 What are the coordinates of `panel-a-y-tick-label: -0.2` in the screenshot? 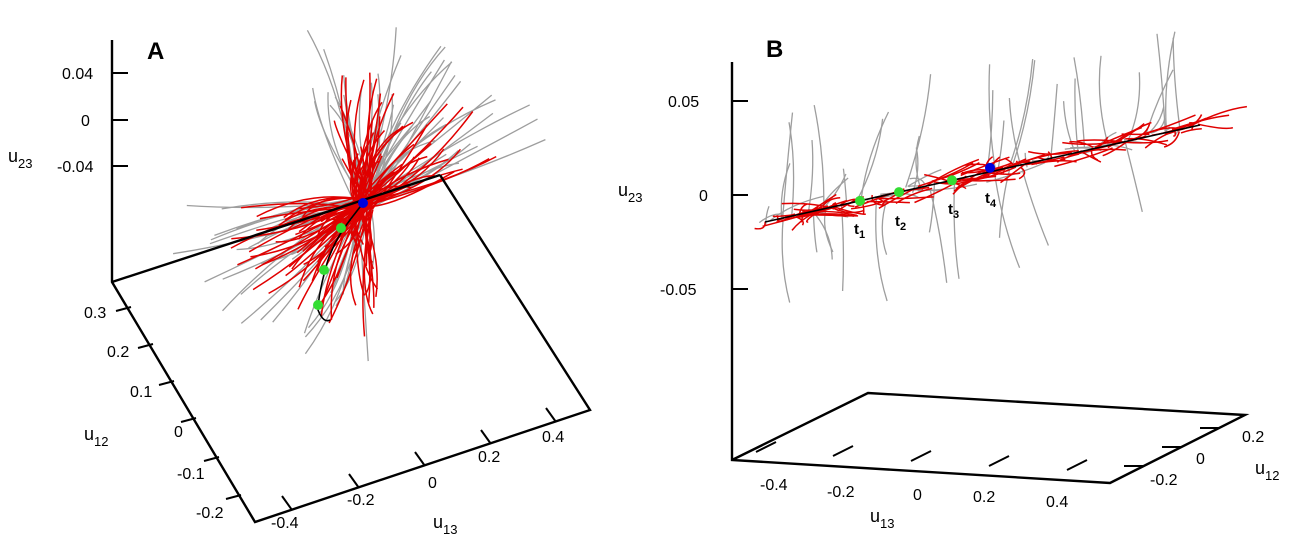 It's located at (210, 513).